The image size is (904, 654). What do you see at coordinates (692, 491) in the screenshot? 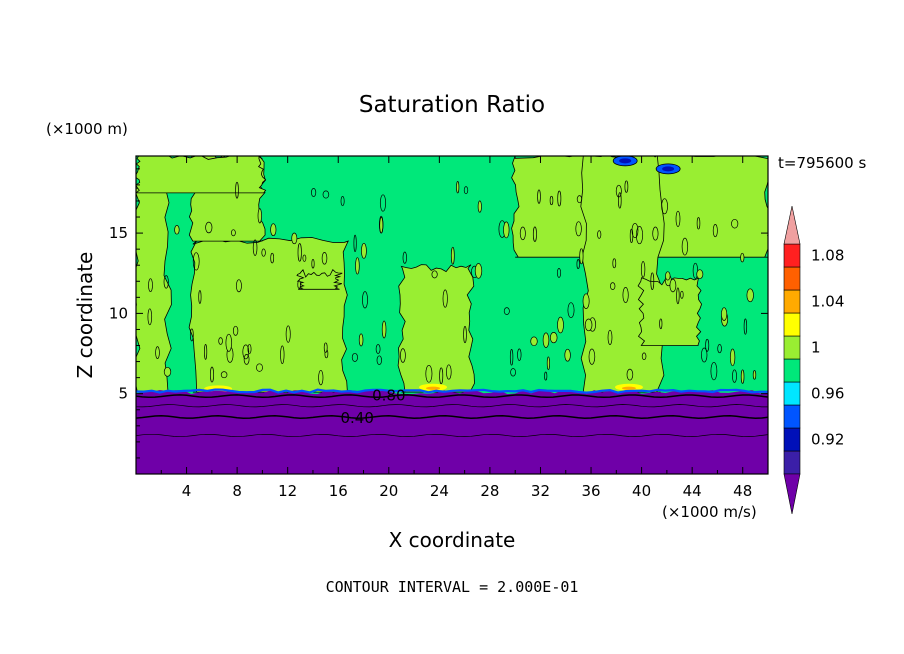
I see `x-tick-label: 44` at bounding box center [692, 491].